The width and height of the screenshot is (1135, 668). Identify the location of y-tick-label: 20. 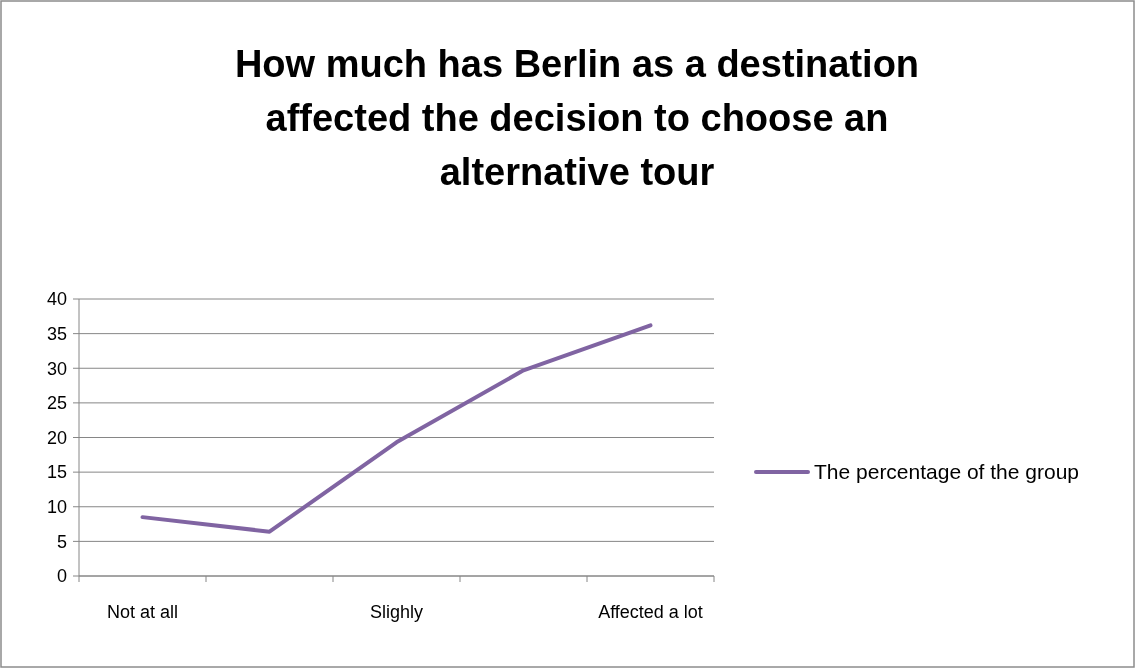
(56, 437).